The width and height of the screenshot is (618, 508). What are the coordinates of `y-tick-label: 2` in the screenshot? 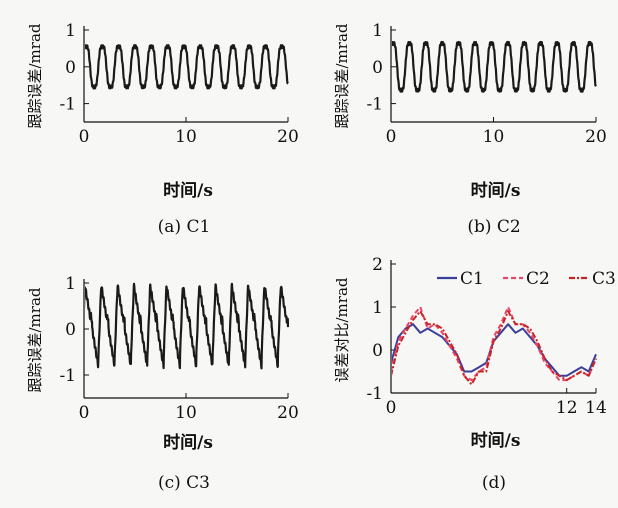 It's located at (377, 265).